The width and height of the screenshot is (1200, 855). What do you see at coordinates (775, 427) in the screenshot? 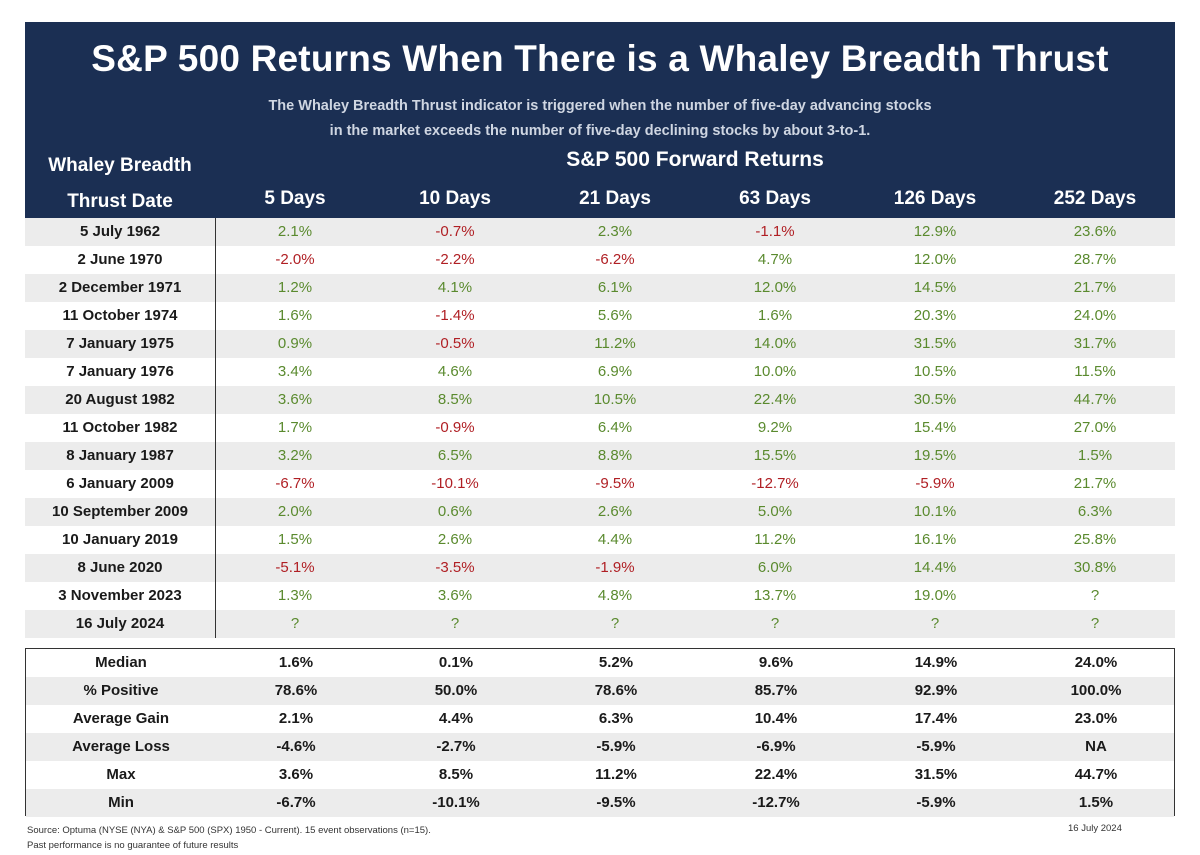
I see `return-cell: 9.2%` at bounding box center [775, 427].